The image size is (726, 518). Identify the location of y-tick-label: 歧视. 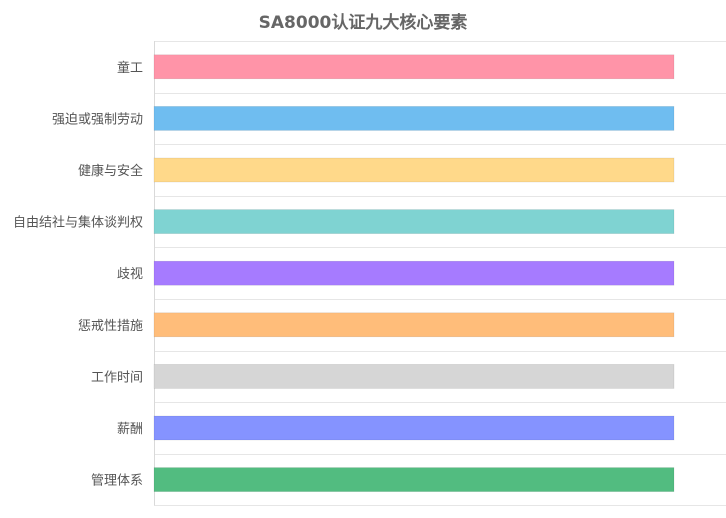
(130, 274).